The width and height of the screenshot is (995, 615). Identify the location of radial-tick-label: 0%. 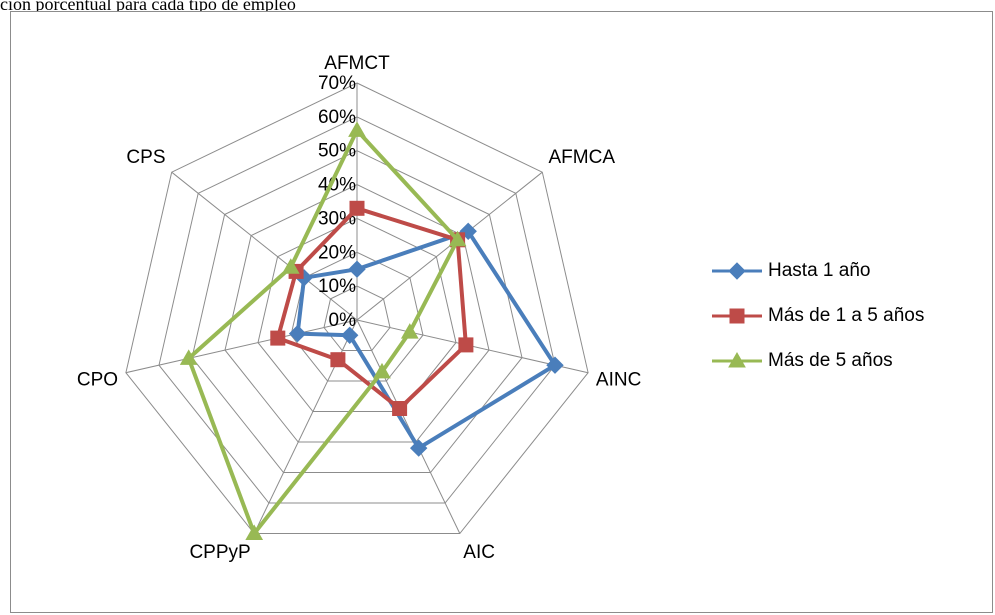
(343, 320).